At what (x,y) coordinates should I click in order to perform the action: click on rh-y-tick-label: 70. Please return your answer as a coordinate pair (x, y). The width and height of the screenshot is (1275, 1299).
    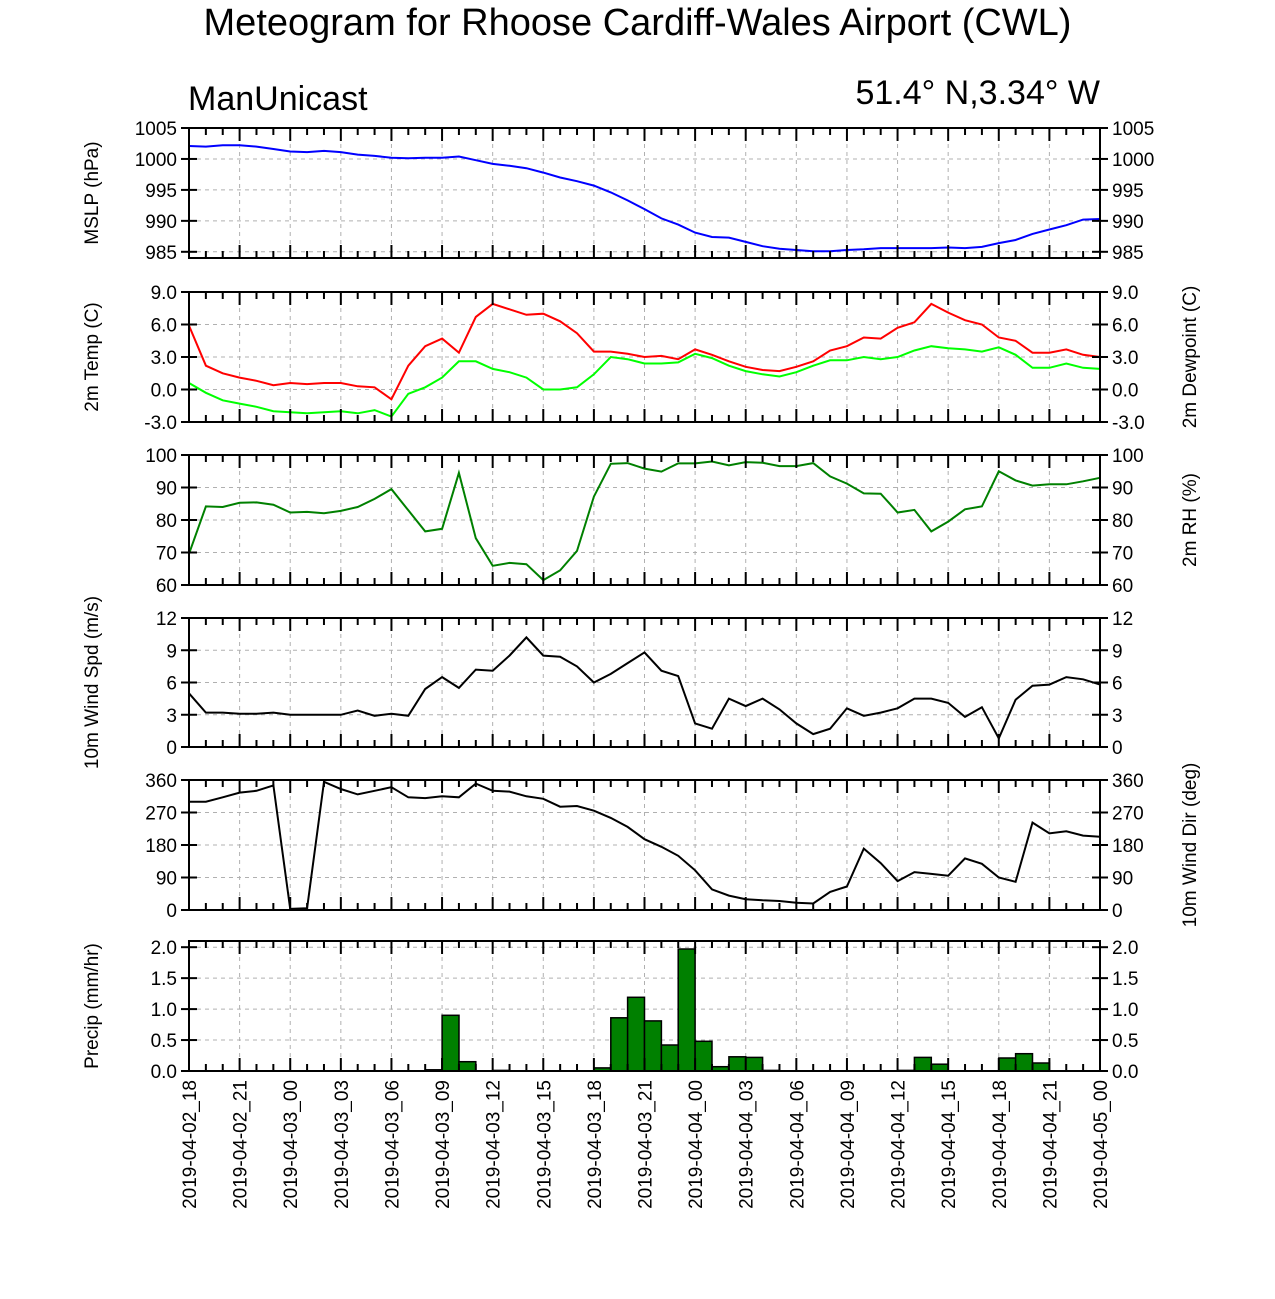
    Looking at the image, I should click on (166, 554).